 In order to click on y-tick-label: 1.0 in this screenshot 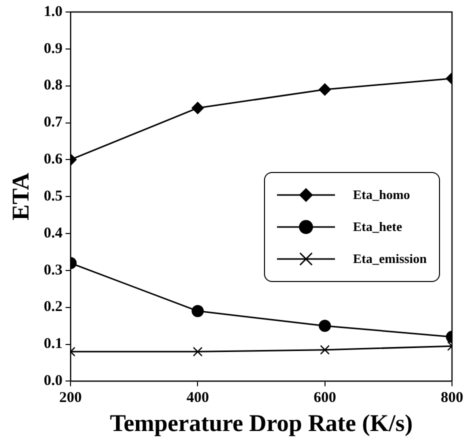, I will do `click(53, 12)`.